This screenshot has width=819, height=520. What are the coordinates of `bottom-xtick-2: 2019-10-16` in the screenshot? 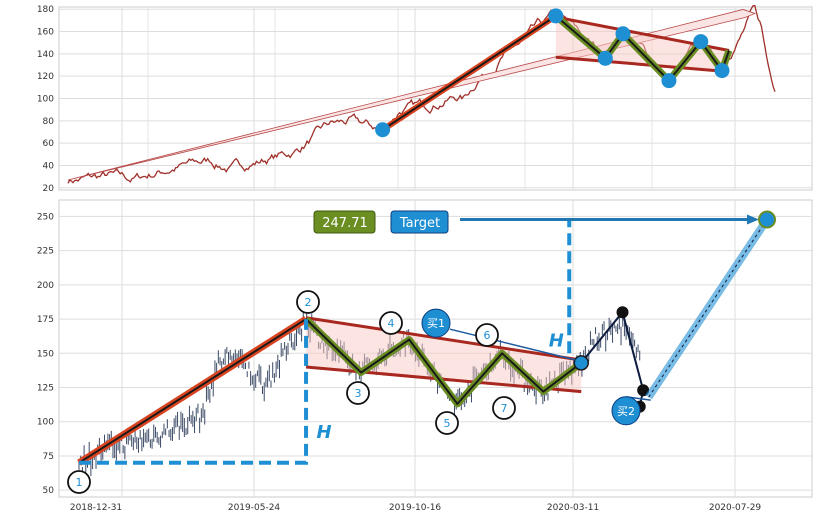 It's located at (415, 508).